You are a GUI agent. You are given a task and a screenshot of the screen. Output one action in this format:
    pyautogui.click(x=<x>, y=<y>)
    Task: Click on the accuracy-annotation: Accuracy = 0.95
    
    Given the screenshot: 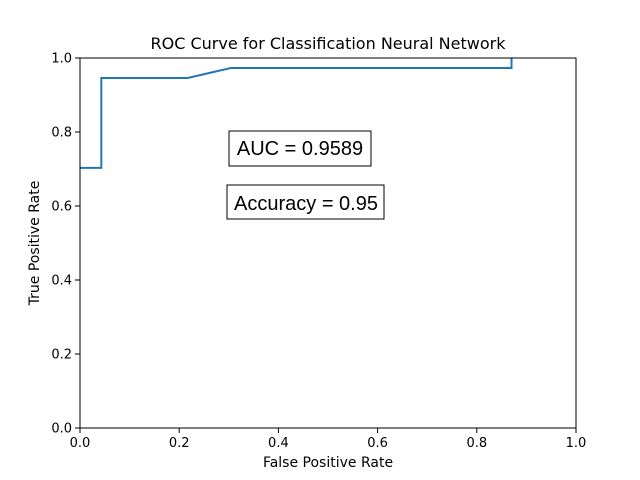 What is the action you would take?
    pyautogui.click(x=305, y=202)
    